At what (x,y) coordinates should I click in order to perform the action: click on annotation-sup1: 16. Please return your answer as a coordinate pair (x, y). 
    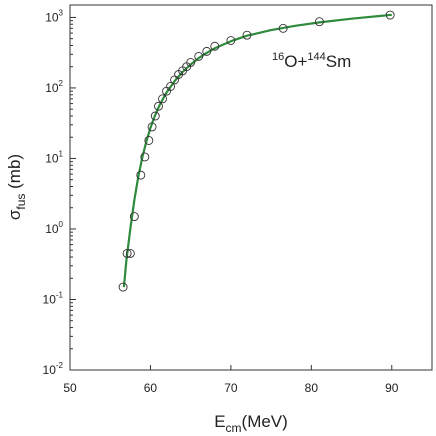
    Looking at the image, I should click on (278, 57).